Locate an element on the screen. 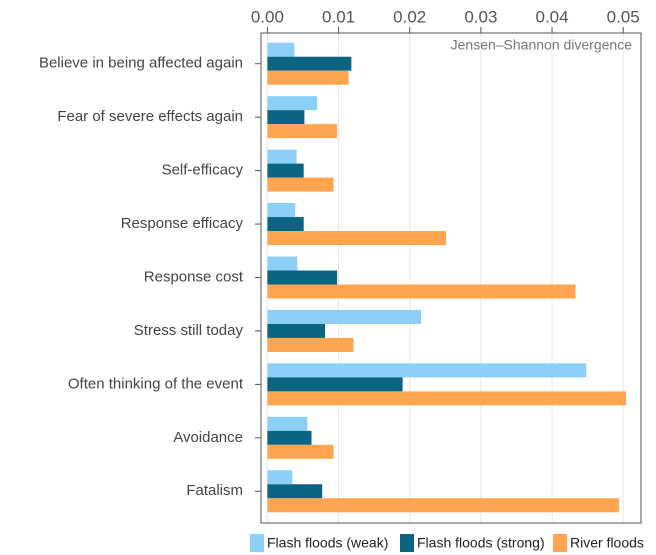  y-tick-label: Often thinking of the event is located at coordinates (156, 383).